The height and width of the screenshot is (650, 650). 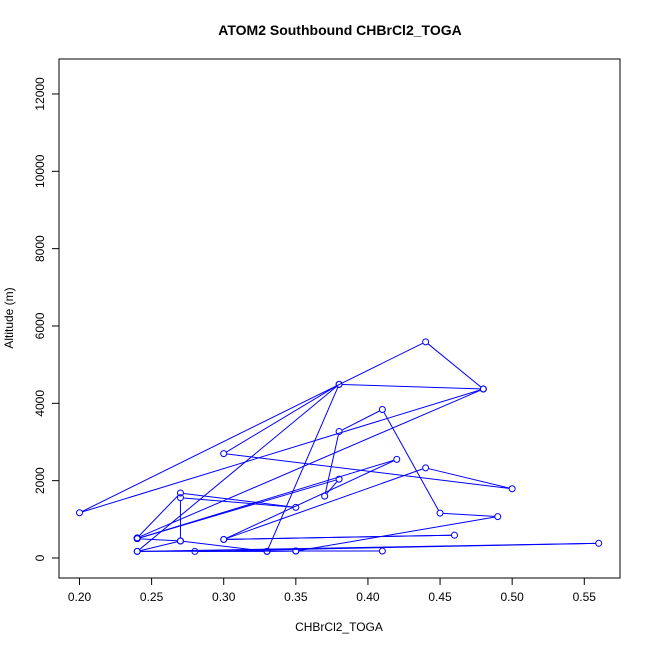 What do you see at coordinates (332, 590) in the screenshot?
I see `x-axis: 0.20 0.25 0.30 0.35 0.40 0.45 0.50 0.55` at bounding box center [332, 590].